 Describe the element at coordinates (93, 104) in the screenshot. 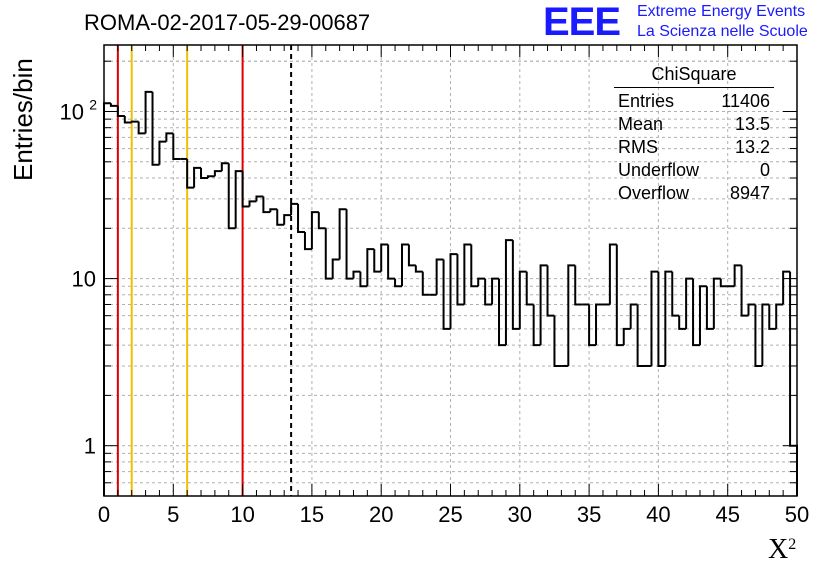

I see `y-tick-label-exponent: 2` at that location.